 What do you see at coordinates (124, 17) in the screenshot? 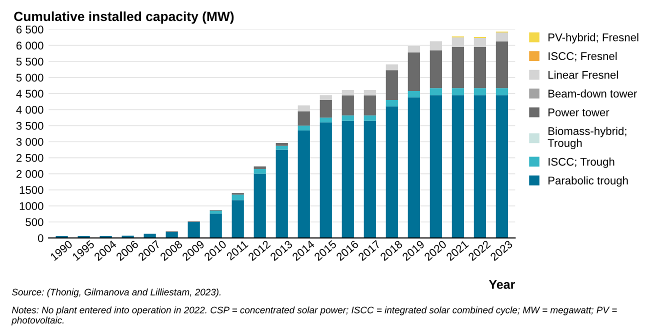
I see `chart-title: Cumulative installed capacity (MW)` at bounding box center [124, 17].